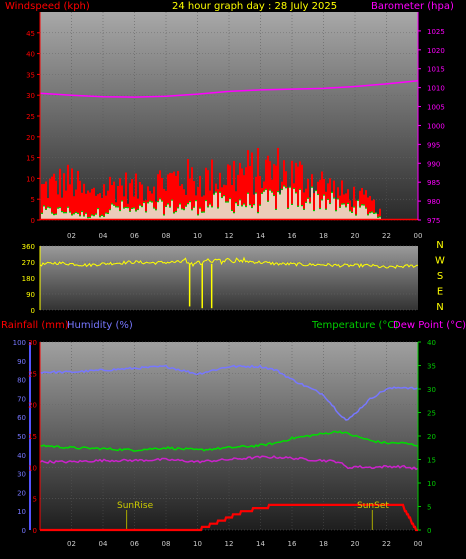  Describe the element at coordinates (292, 544) in the screenshot. I see `temp-x-tick-label: 16` at that location.